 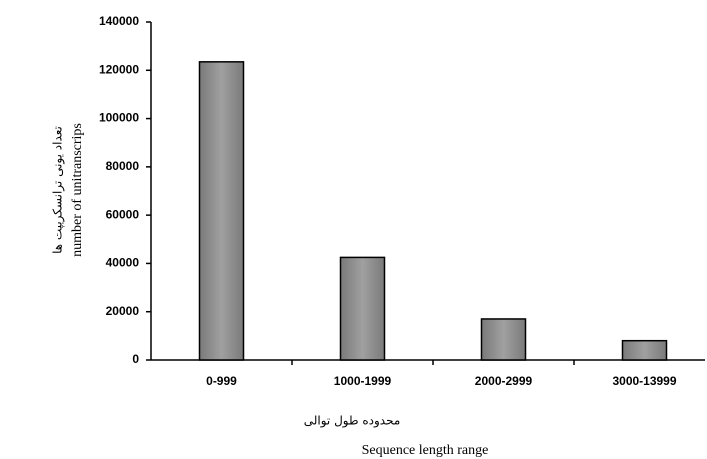 I want to click on x-axis-label: محدوده طول توالی, so click(x=352, y=421).